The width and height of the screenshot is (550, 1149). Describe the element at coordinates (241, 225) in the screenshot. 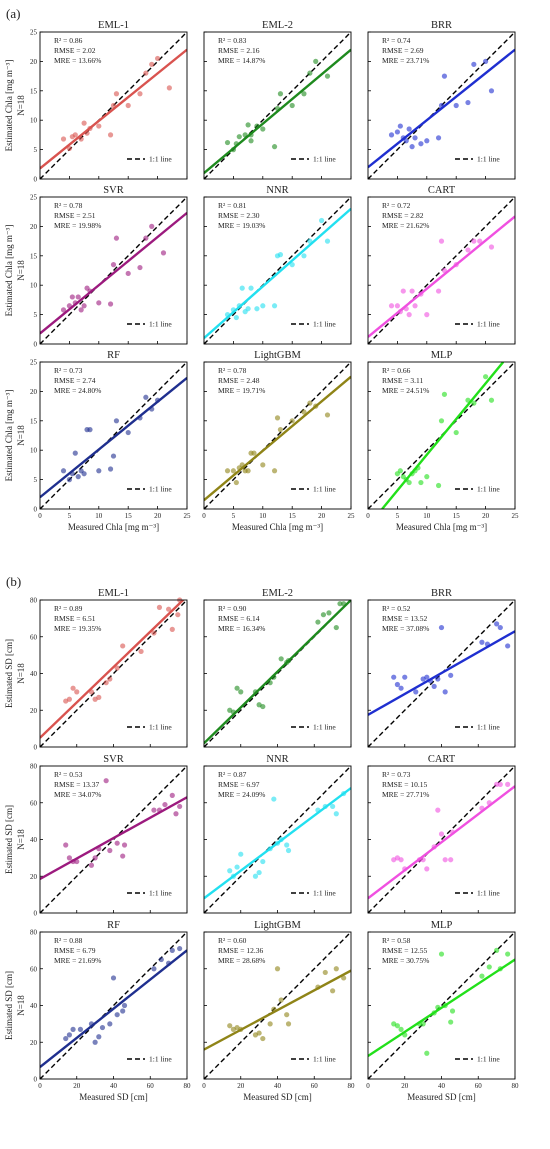

I see `stat-text: MRE = 19.03%` at that location.